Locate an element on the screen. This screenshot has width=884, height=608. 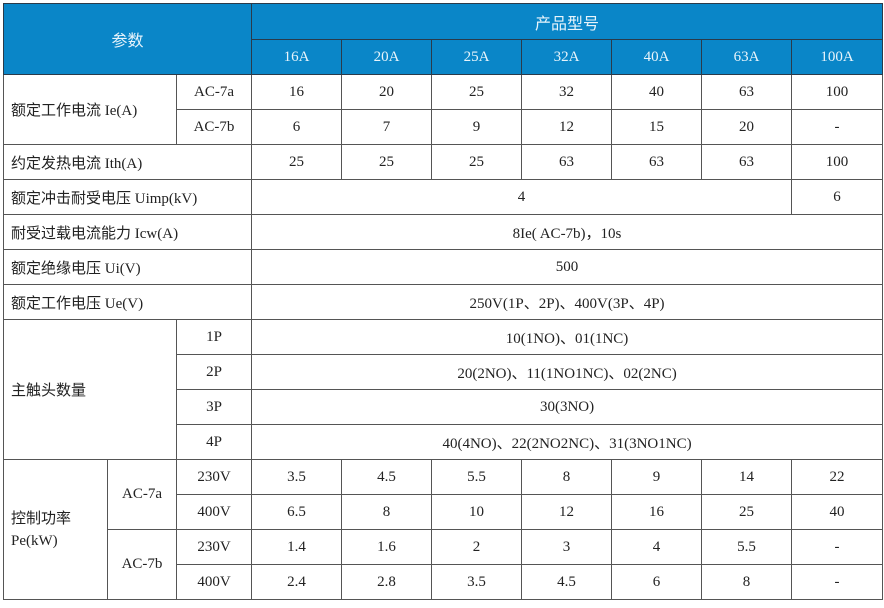
value-cell: 30(3NO) is located at coordinates (567, 407).